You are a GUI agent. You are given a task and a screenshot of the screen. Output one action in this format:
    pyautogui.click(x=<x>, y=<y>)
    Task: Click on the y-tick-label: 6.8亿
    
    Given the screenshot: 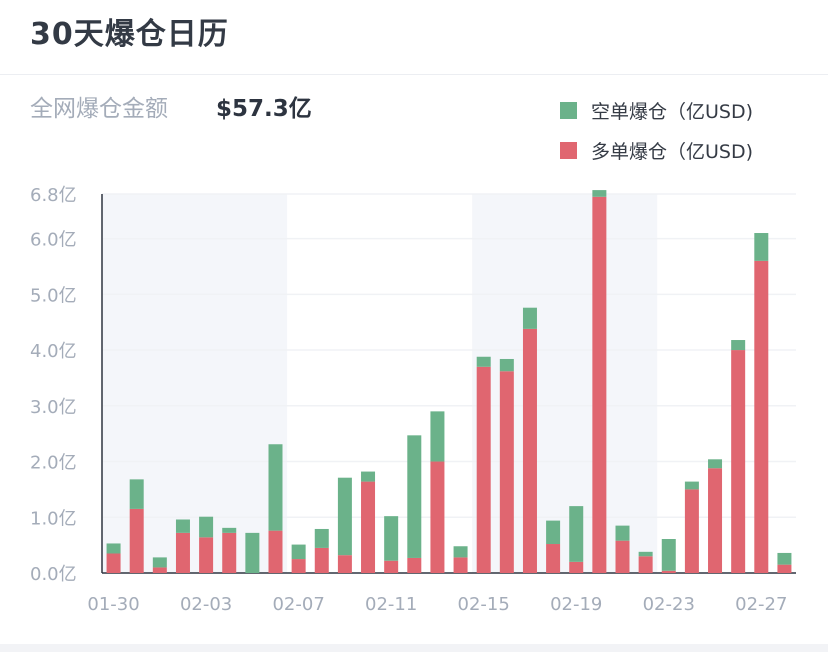 What is the action you would take?
    pyautogui.click(x=53, y=195)
    